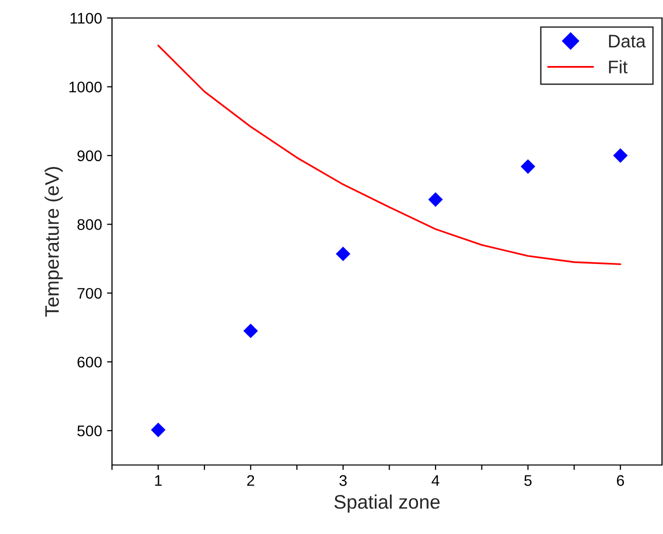  What do you see at coordinates (618, 67) in the screenshot?
I see `legend-label: Fit` at bounding box center [618, 67].